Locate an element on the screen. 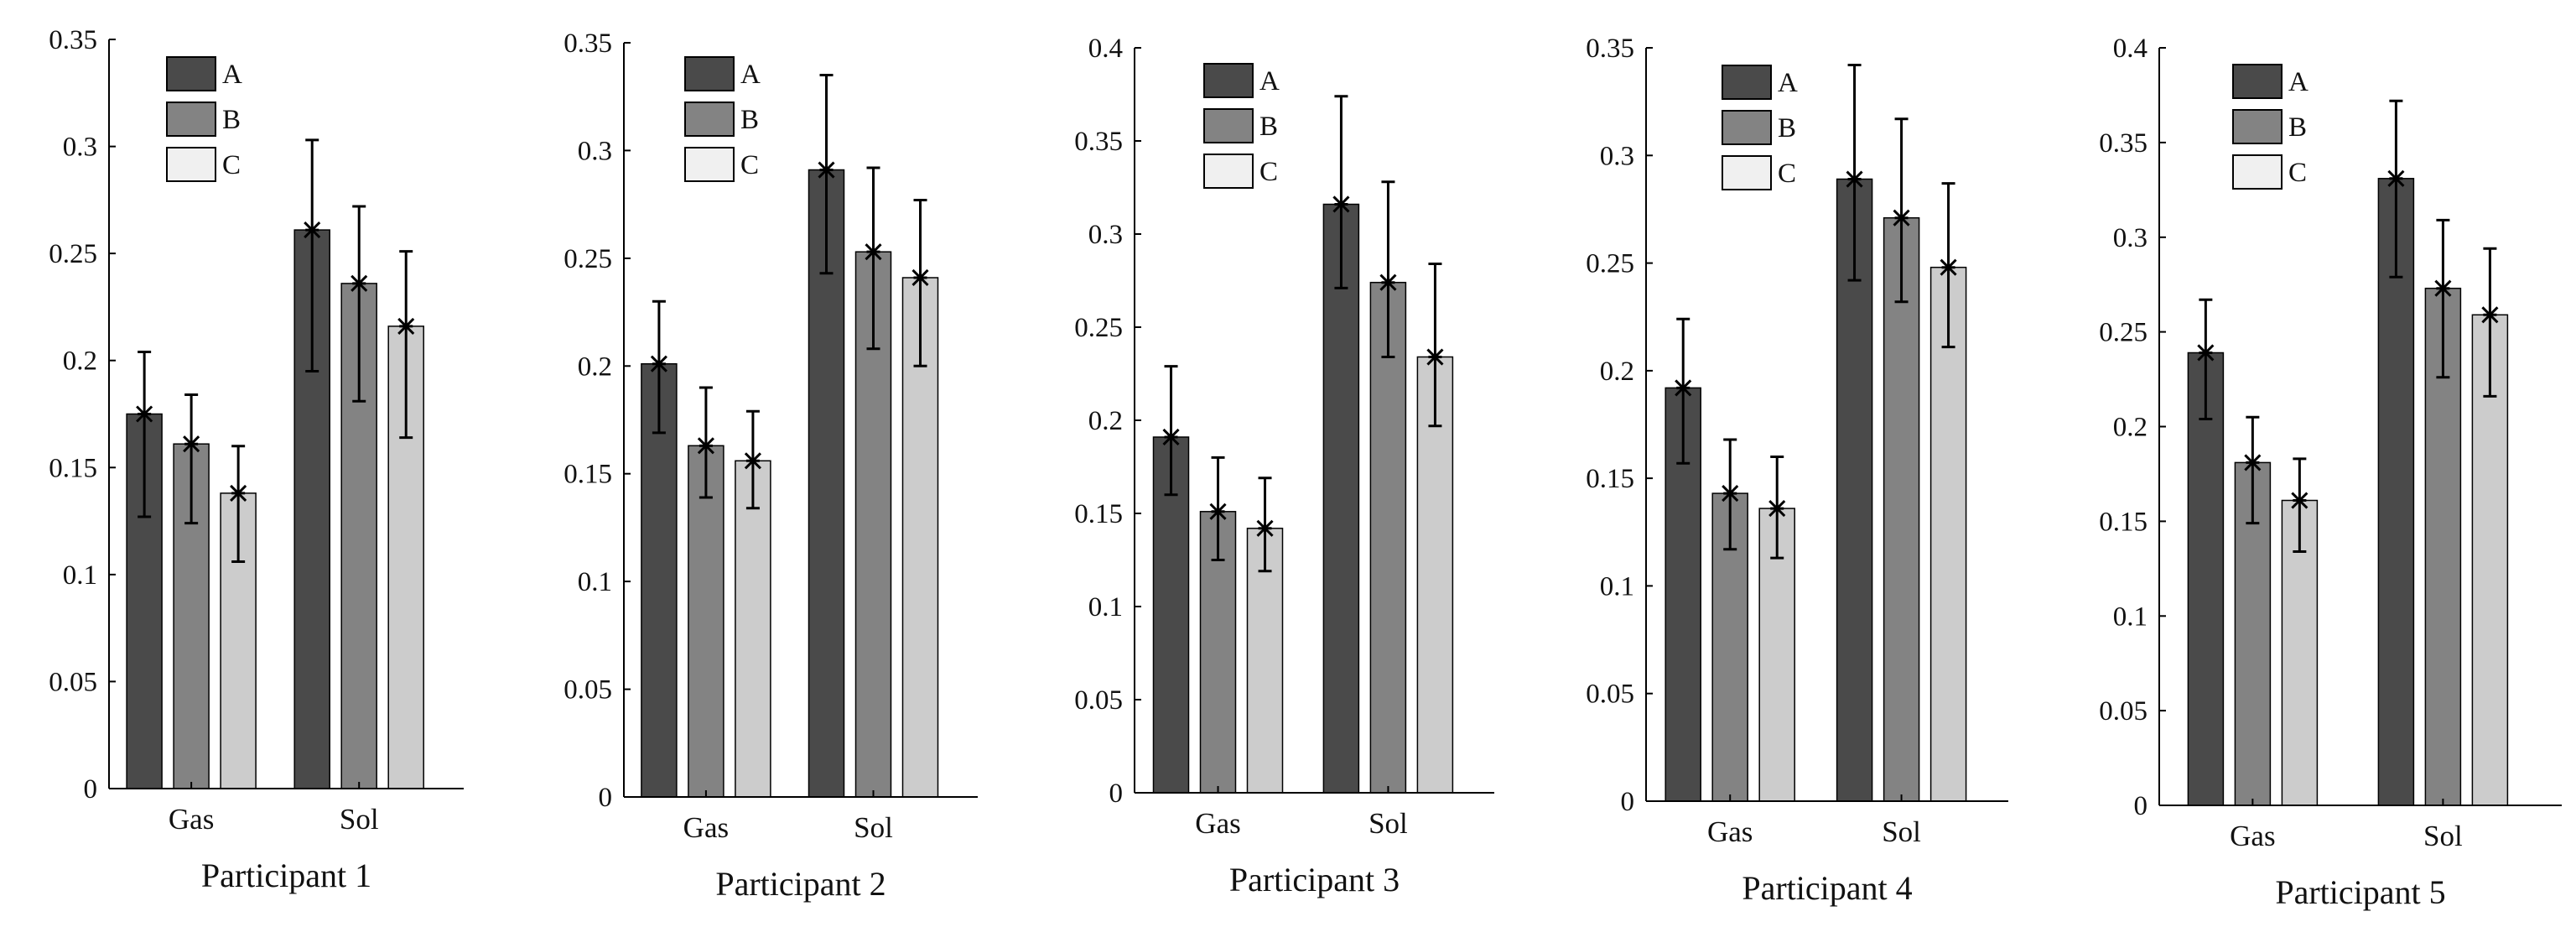 The width and height of the screenshot is (2576, 927). y-tick-label: 0.15 is located at coordinates (73, 468).